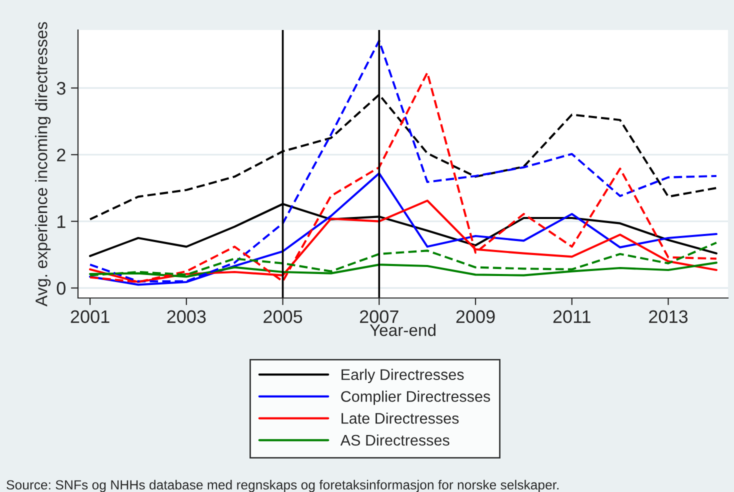  Describe the element at coordinates (403, 330) in the screenshot. I see `x-axis-title: Year-end` at that location.